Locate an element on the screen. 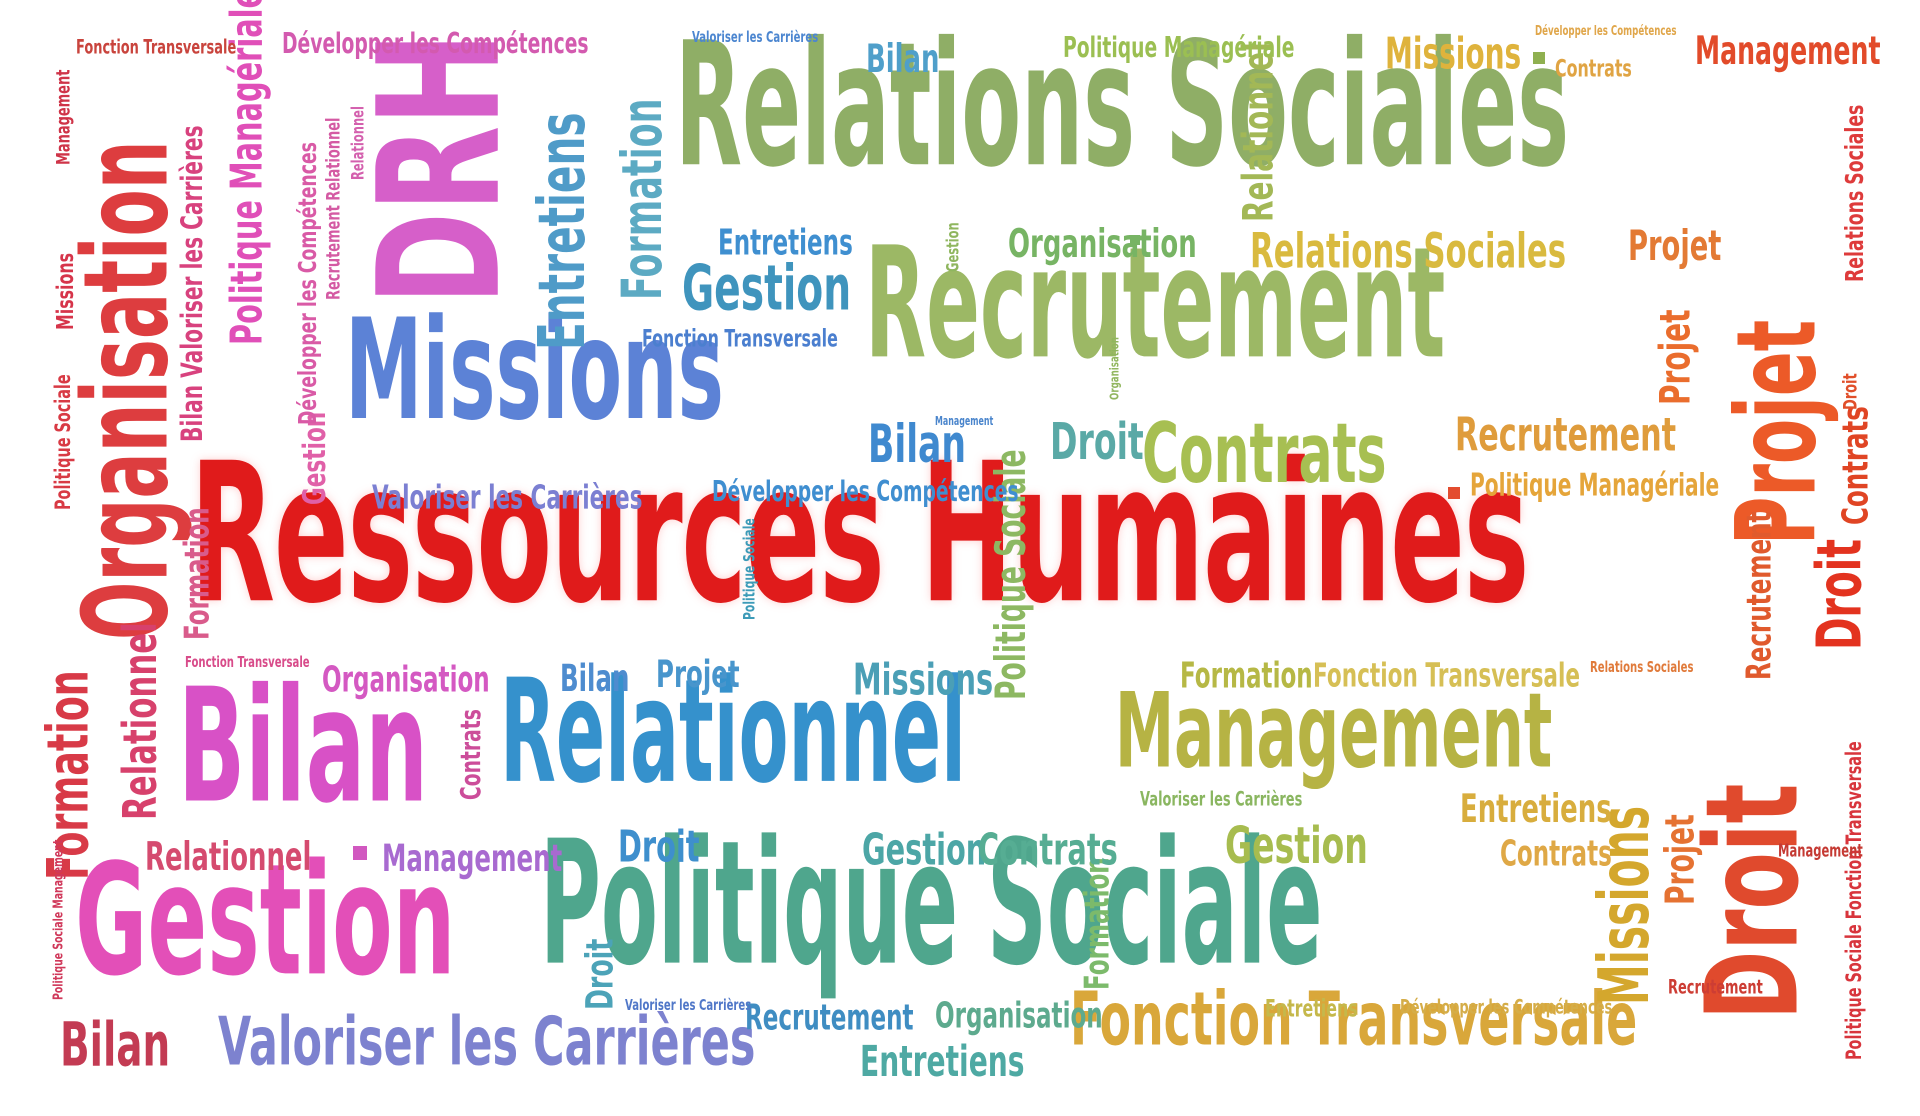  word-droit-vertical-mid: Droit is located at coordinates (1850, 391).